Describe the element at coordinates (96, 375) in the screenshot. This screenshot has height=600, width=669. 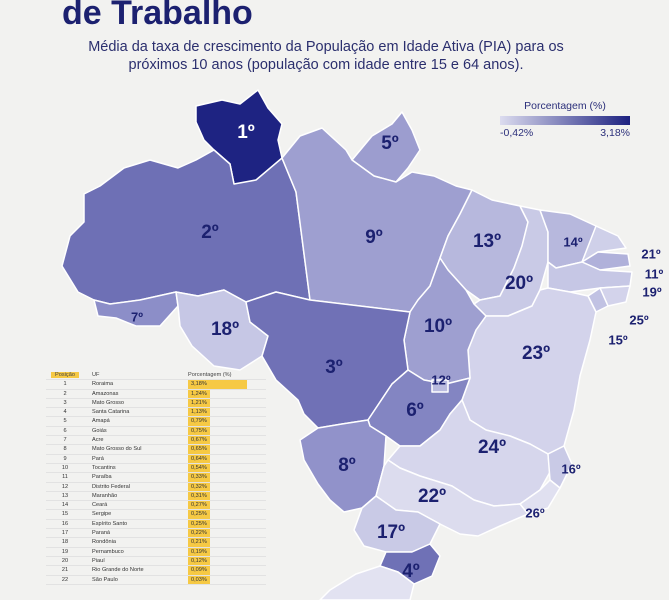
I see `header-cell: UF` at that location.